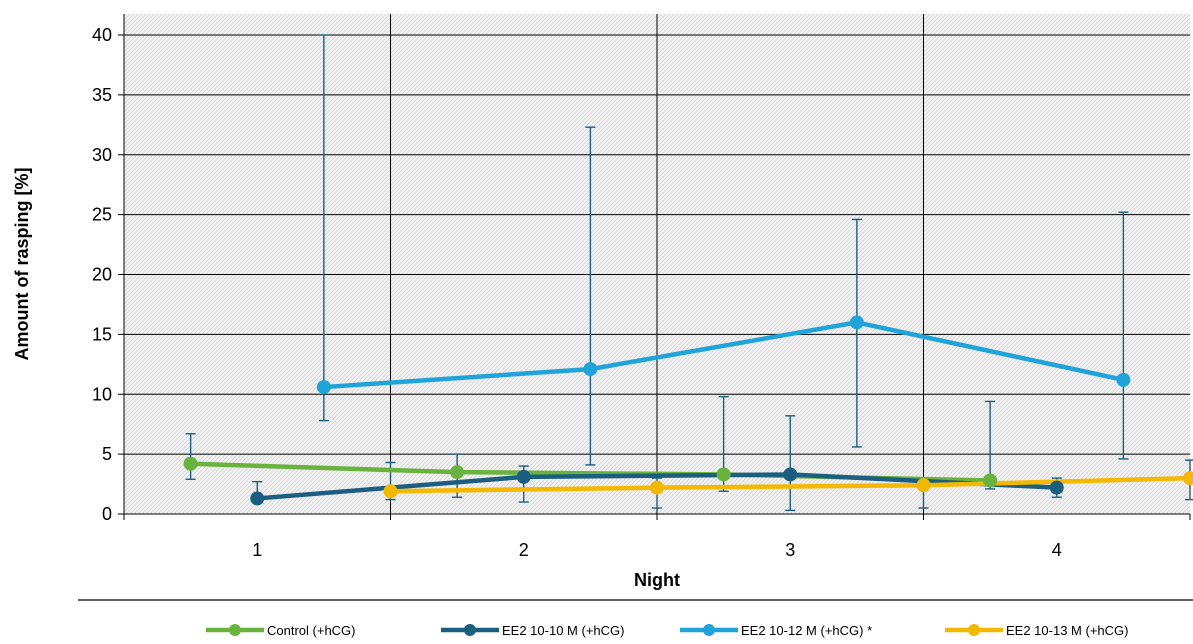 The width and height of the screenshot is (1193, 644). Describe the element at coordinates (107, 514) in the screenshot. I see `y-tick-label: 0` at that location.